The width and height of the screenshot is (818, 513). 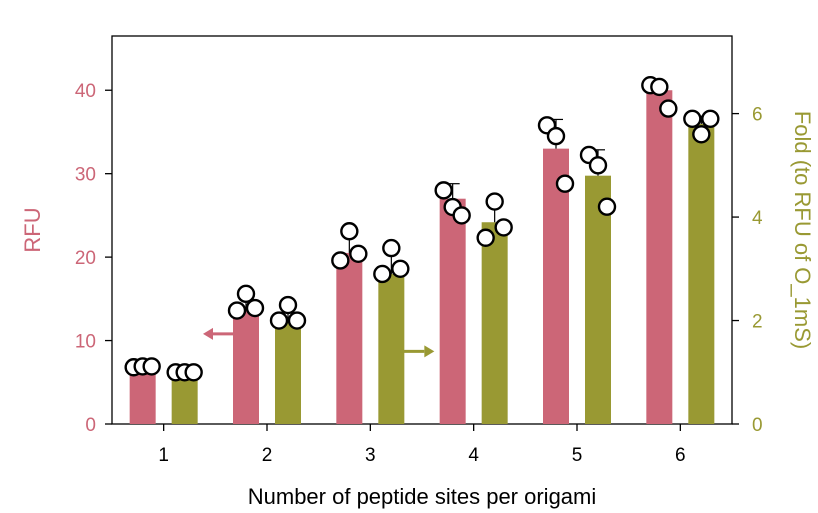 I want to click on x-tick-label: 4, so click(x=473, y=455).